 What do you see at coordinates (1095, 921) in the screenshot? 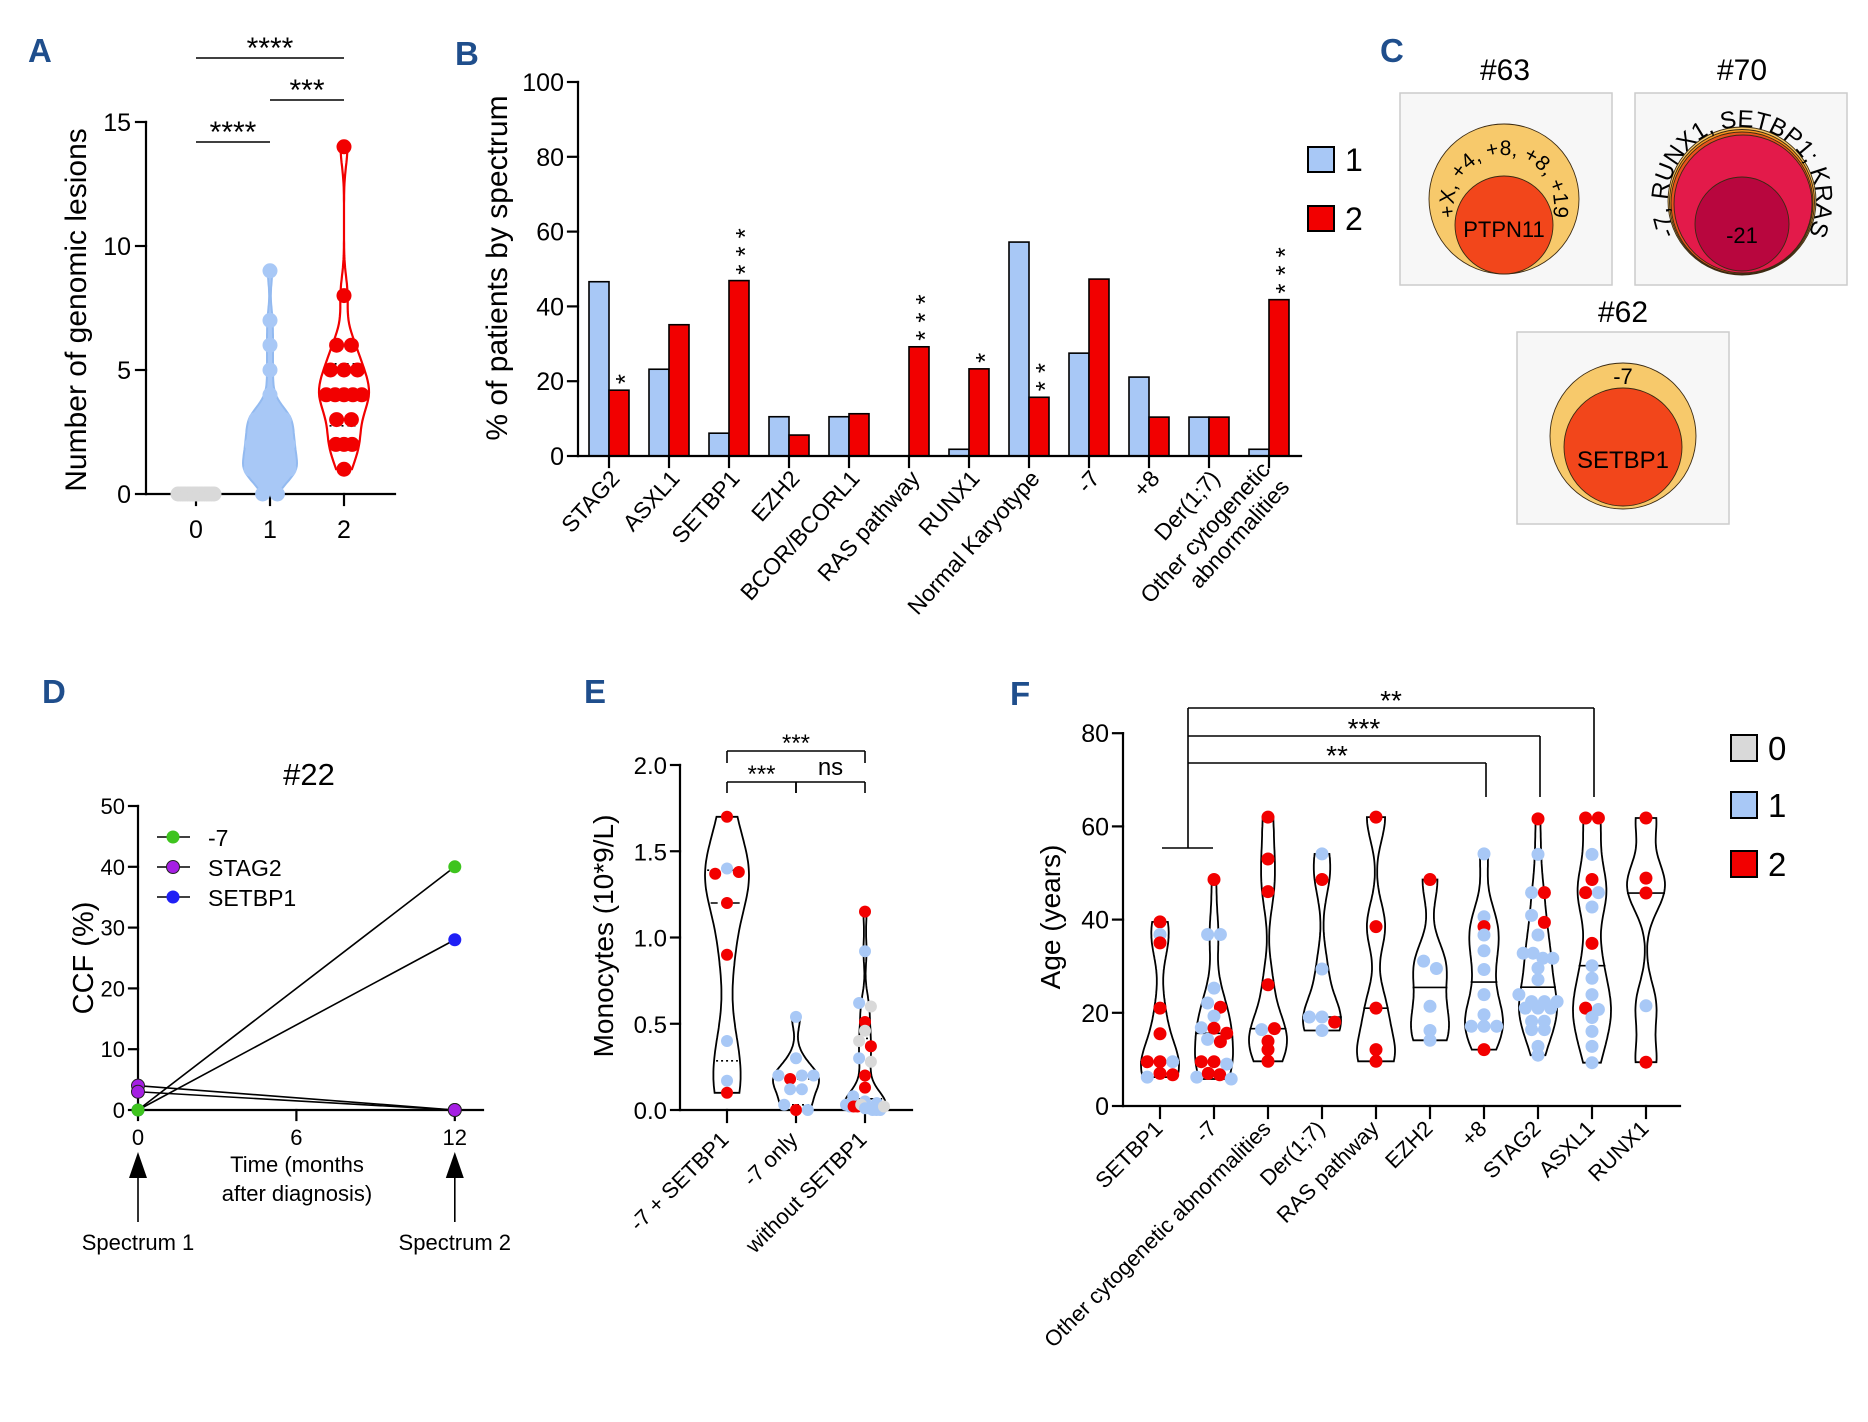
I see `y-tick-label: 40` at bounding box center [1095, 921].